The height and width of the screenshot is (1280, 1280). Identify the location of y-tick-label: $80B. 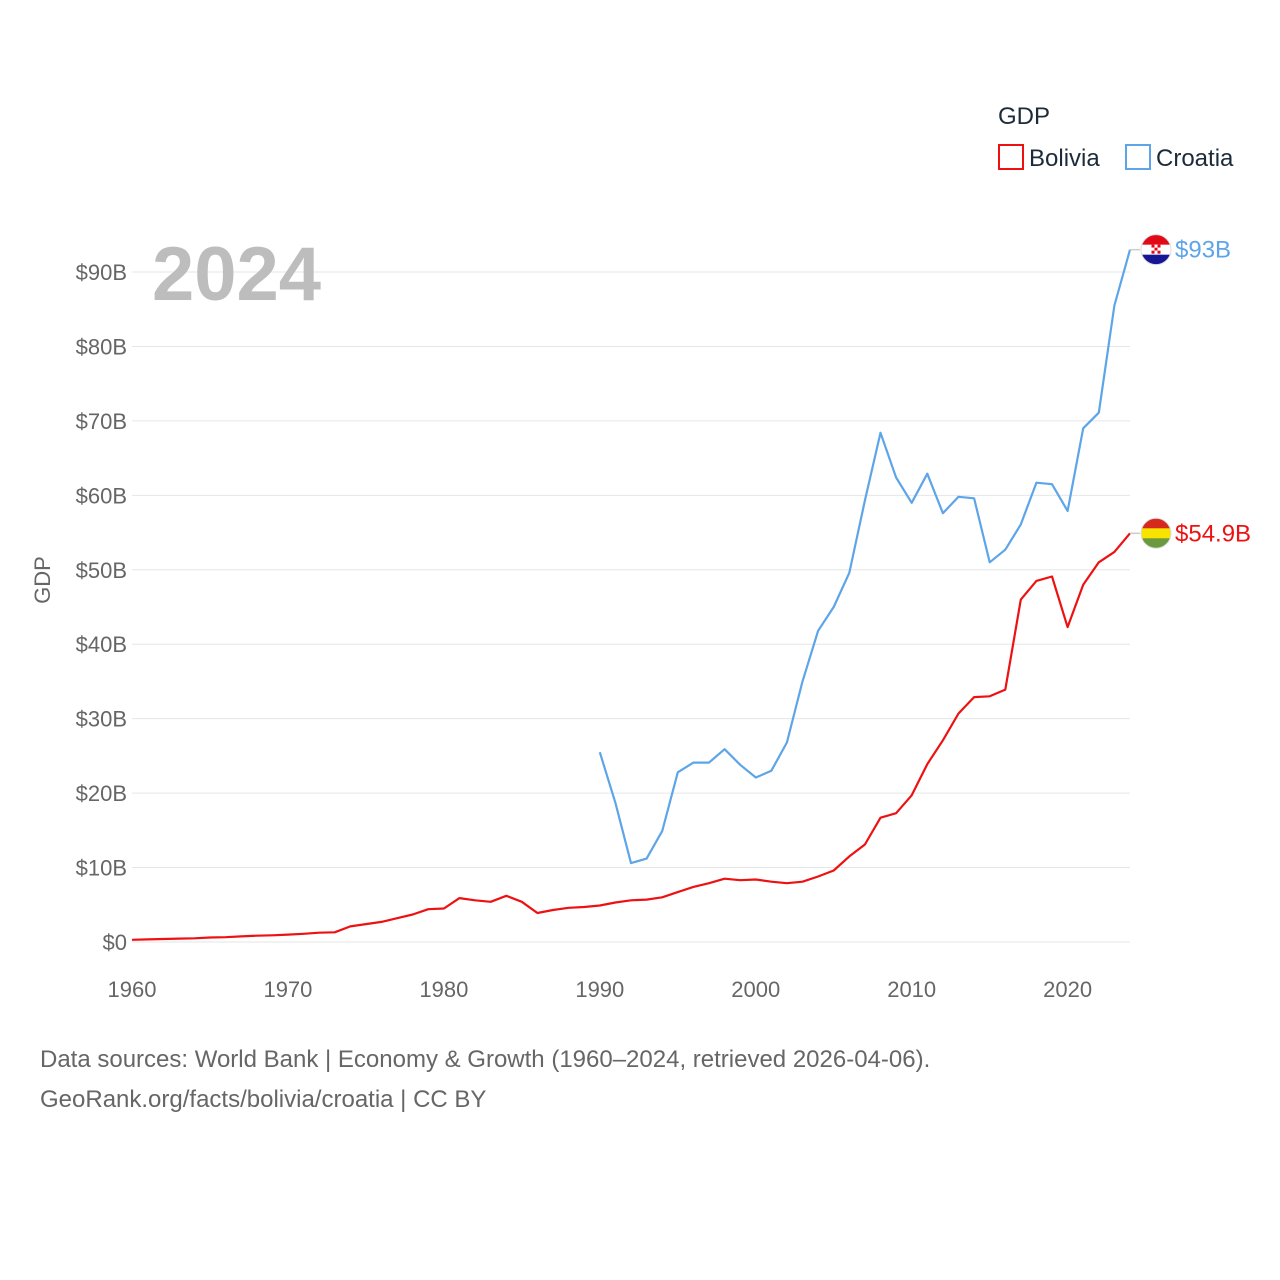
(101, 346).